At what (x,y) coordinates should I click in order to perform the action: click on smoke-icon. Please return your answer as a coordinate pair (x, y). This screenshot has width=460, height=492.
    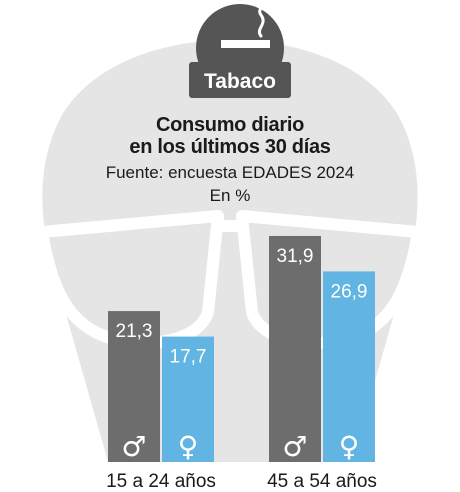
    Looking at the image, I should click on (261, 19).